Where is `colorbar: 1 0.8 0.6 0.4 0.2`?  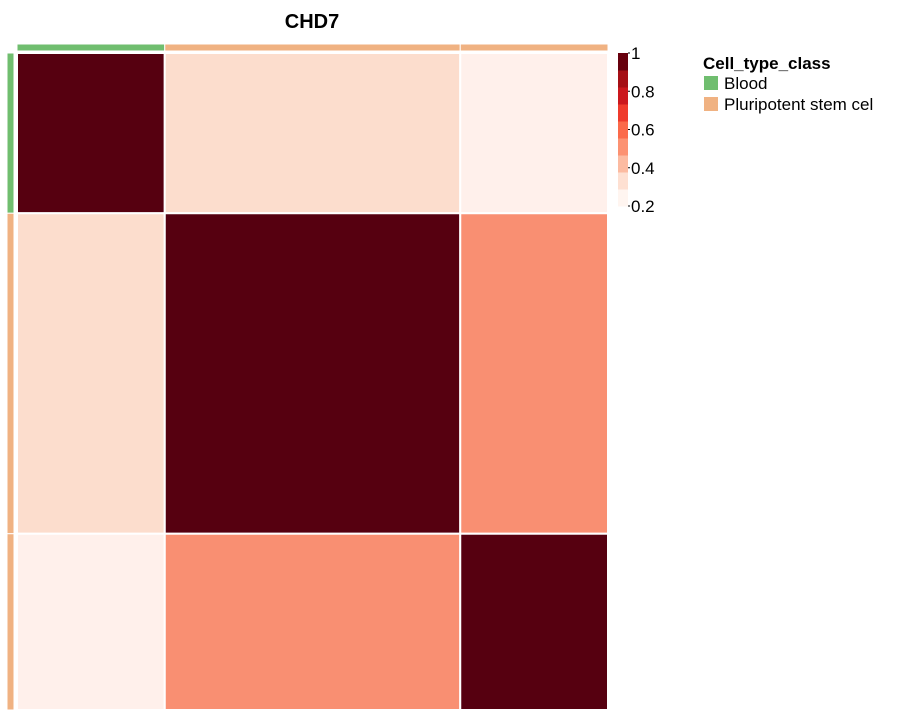 colorbar: 1 0.8 0.6 0.4 0.2 is located at coordinates (636, 130).